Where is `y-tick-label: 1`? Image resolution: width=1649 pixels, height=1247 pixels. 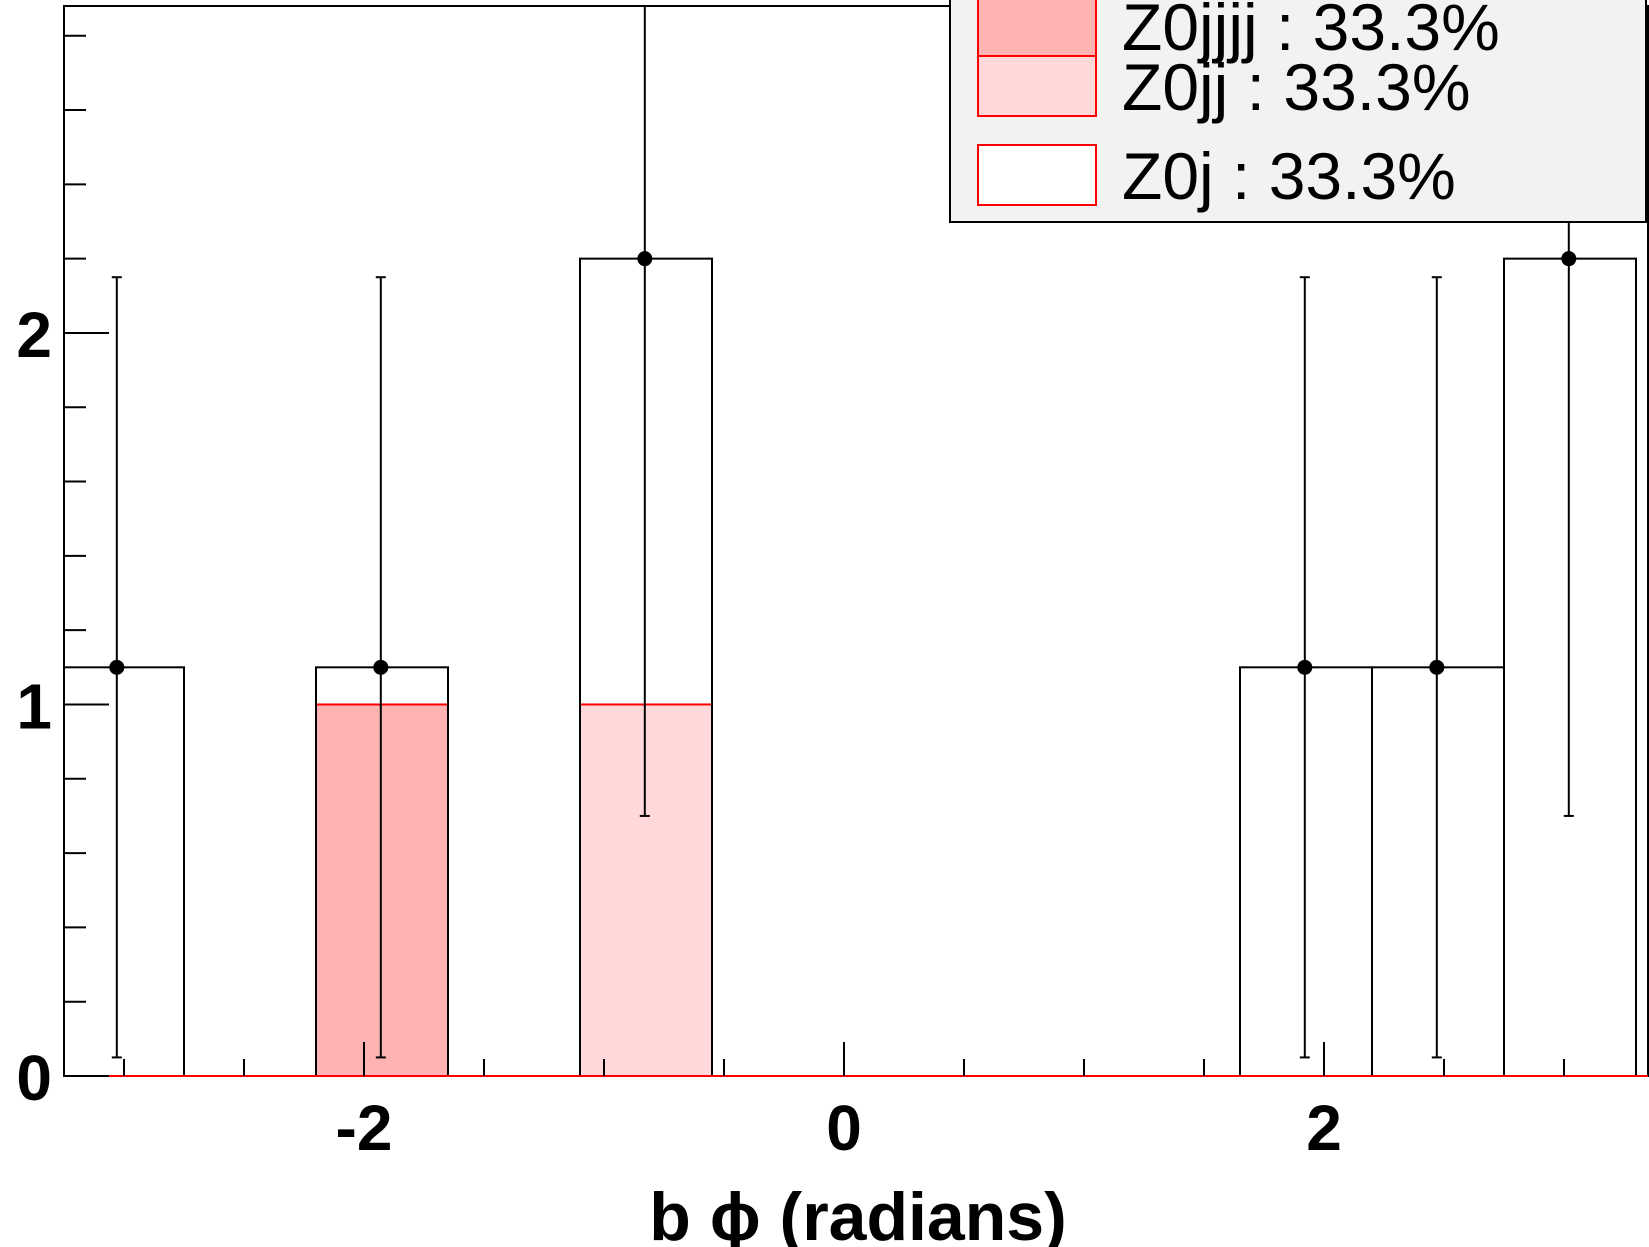
y-tick-label: 1 is located at coordinates (34, 706).